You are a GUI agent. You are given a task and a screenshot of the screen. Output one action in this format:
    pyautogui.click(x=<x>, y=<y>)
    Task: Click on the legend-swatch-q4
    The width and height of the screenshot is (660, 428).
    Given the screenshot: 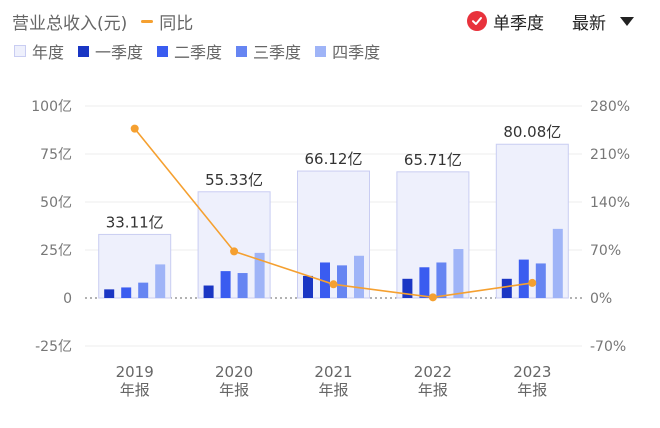 What is the action you would take?
    pyautogui.click(x=321, y=51)
    